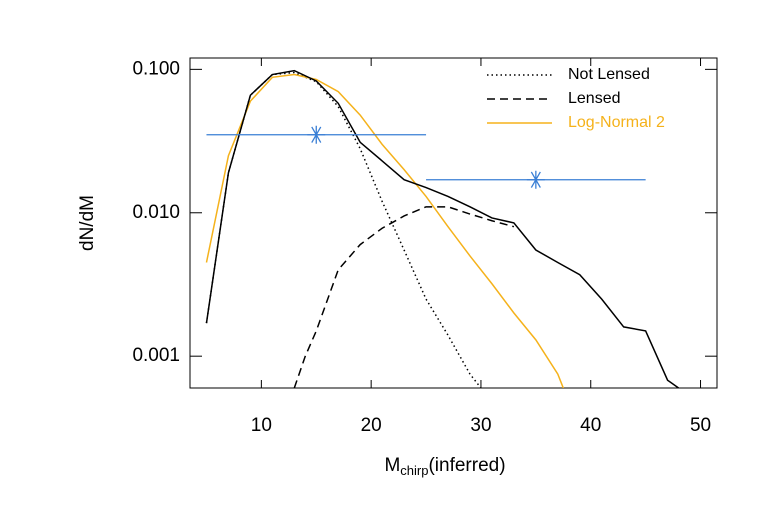  Describe the element at coordinates (404, 297) in the screenshot. I see `series-line` at that location.